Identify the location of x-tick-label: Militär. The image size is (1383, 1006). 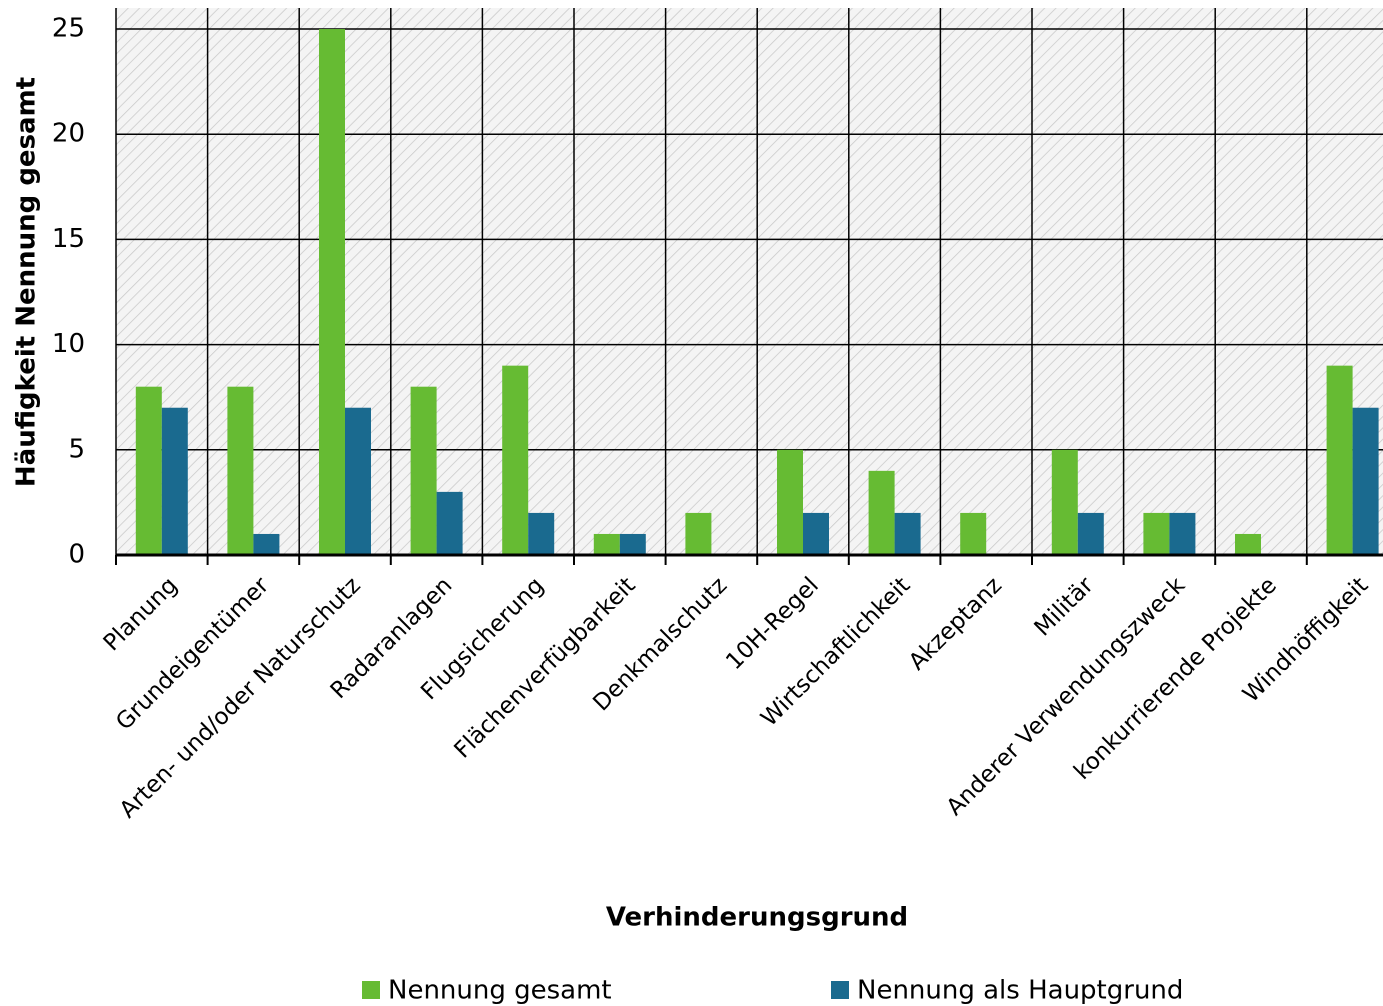
(1064, 606).